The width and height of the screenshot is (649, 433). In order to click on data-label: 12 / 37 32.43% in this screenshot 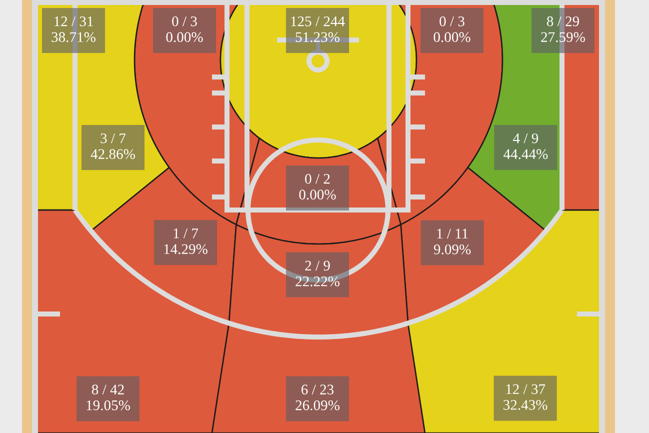, I will do `click(526, 397)`.